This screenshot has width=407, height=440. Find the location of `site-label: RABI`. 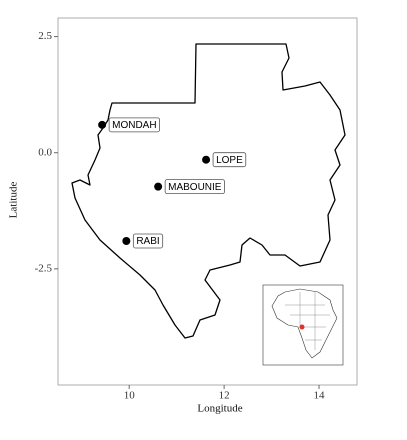

site-label: RABI is located at coordinates (147, 241).